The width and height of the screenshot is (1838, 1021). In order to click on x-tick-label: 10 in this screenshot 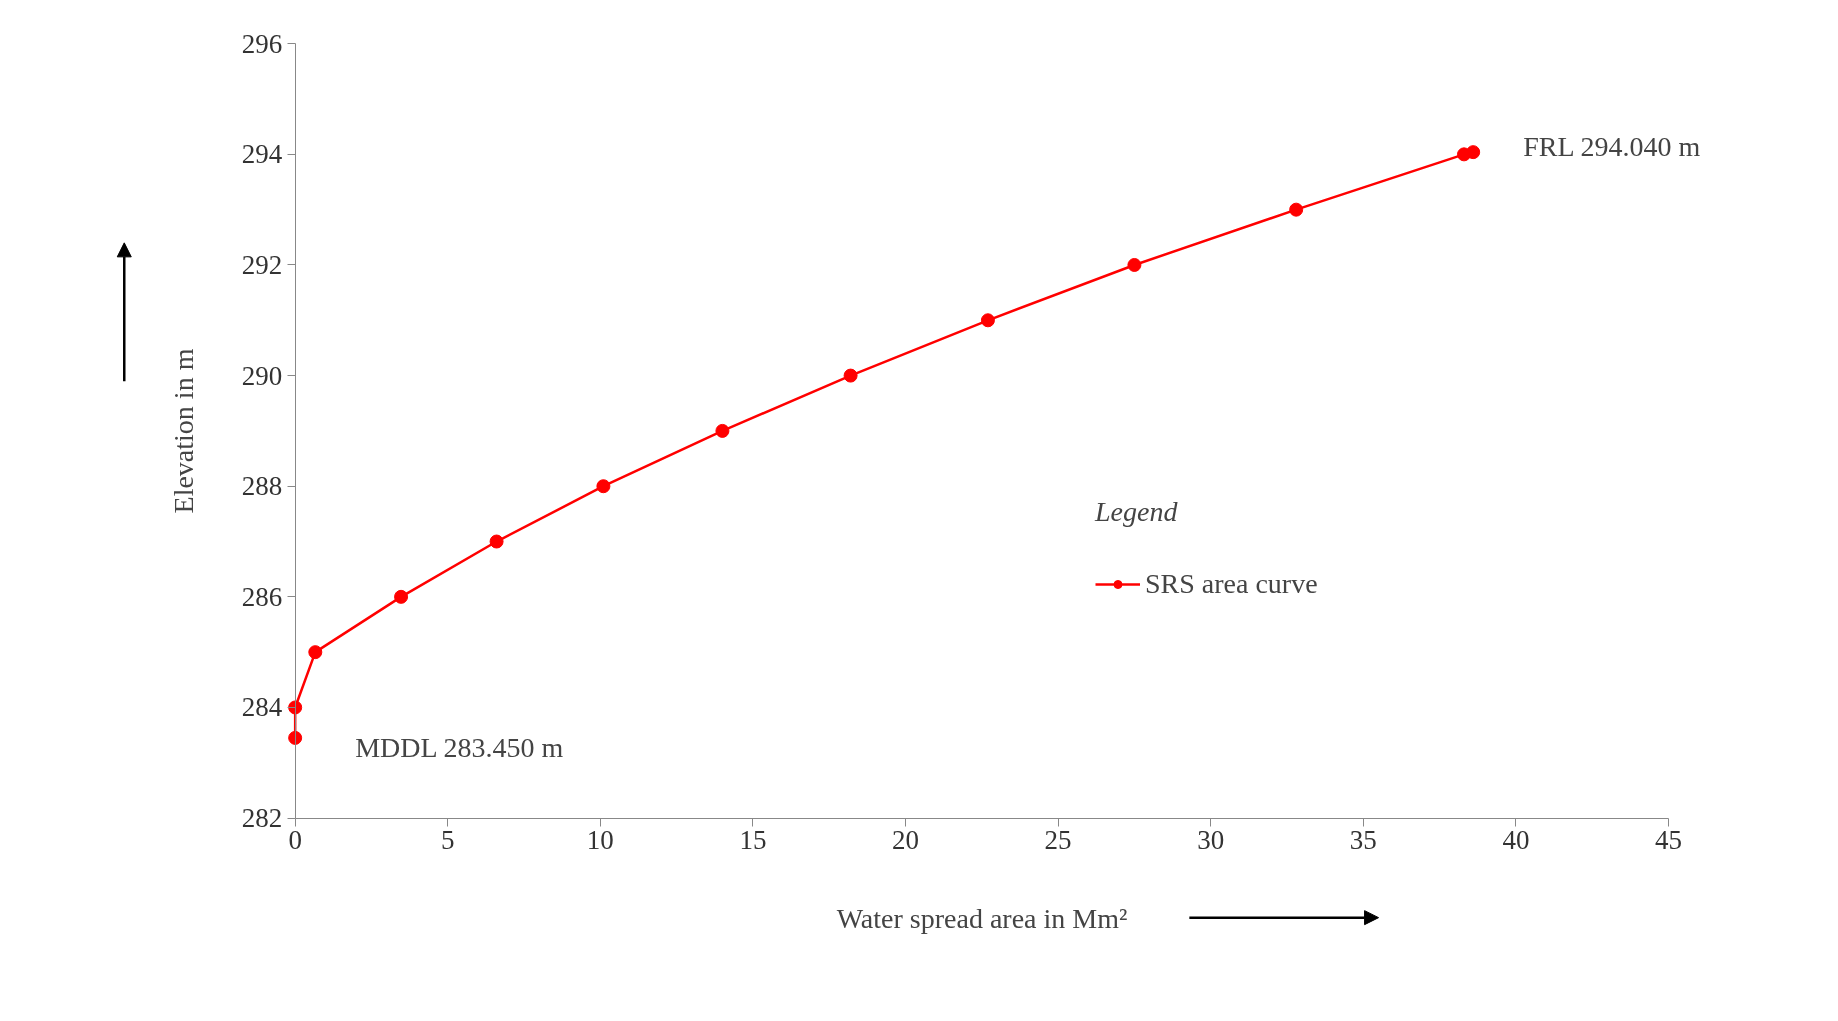, I will do `click(600, 840)`.